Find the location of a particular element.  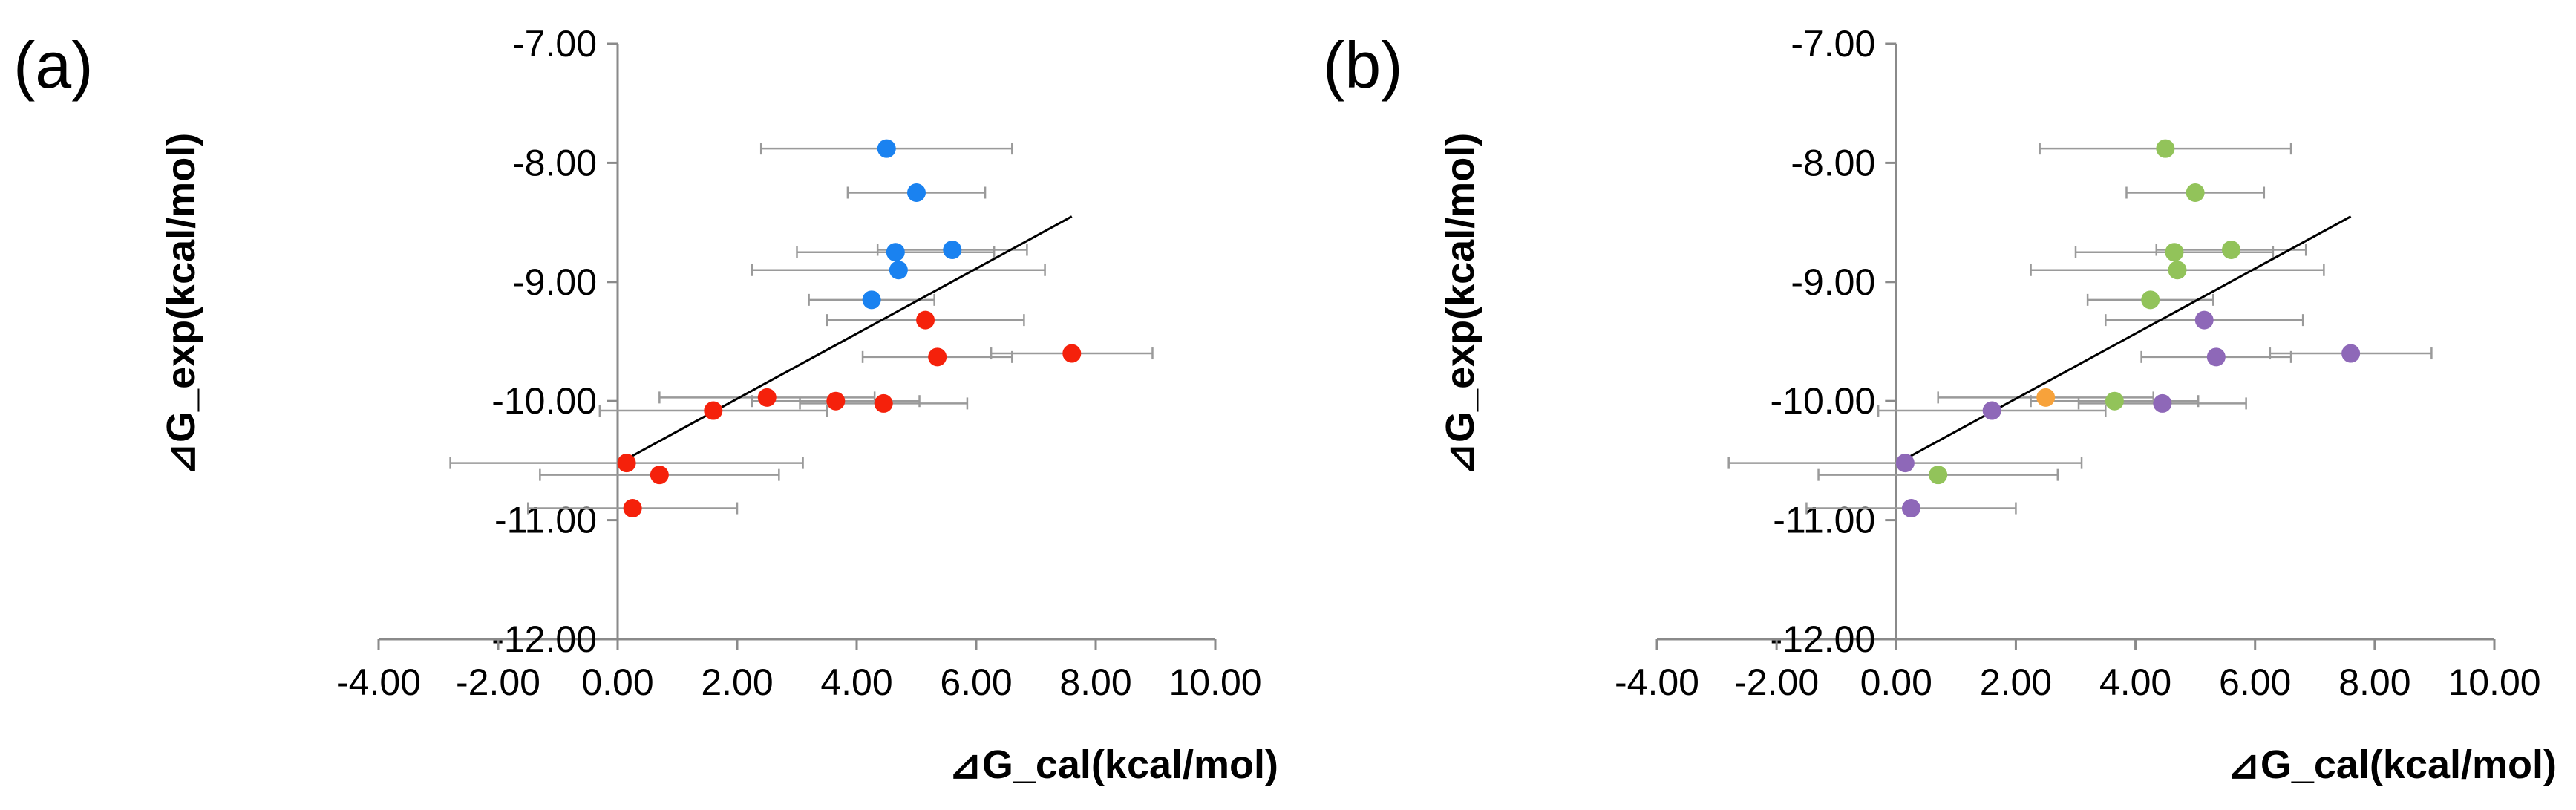

panel-label: (a) is located at coordinates (53, 65).